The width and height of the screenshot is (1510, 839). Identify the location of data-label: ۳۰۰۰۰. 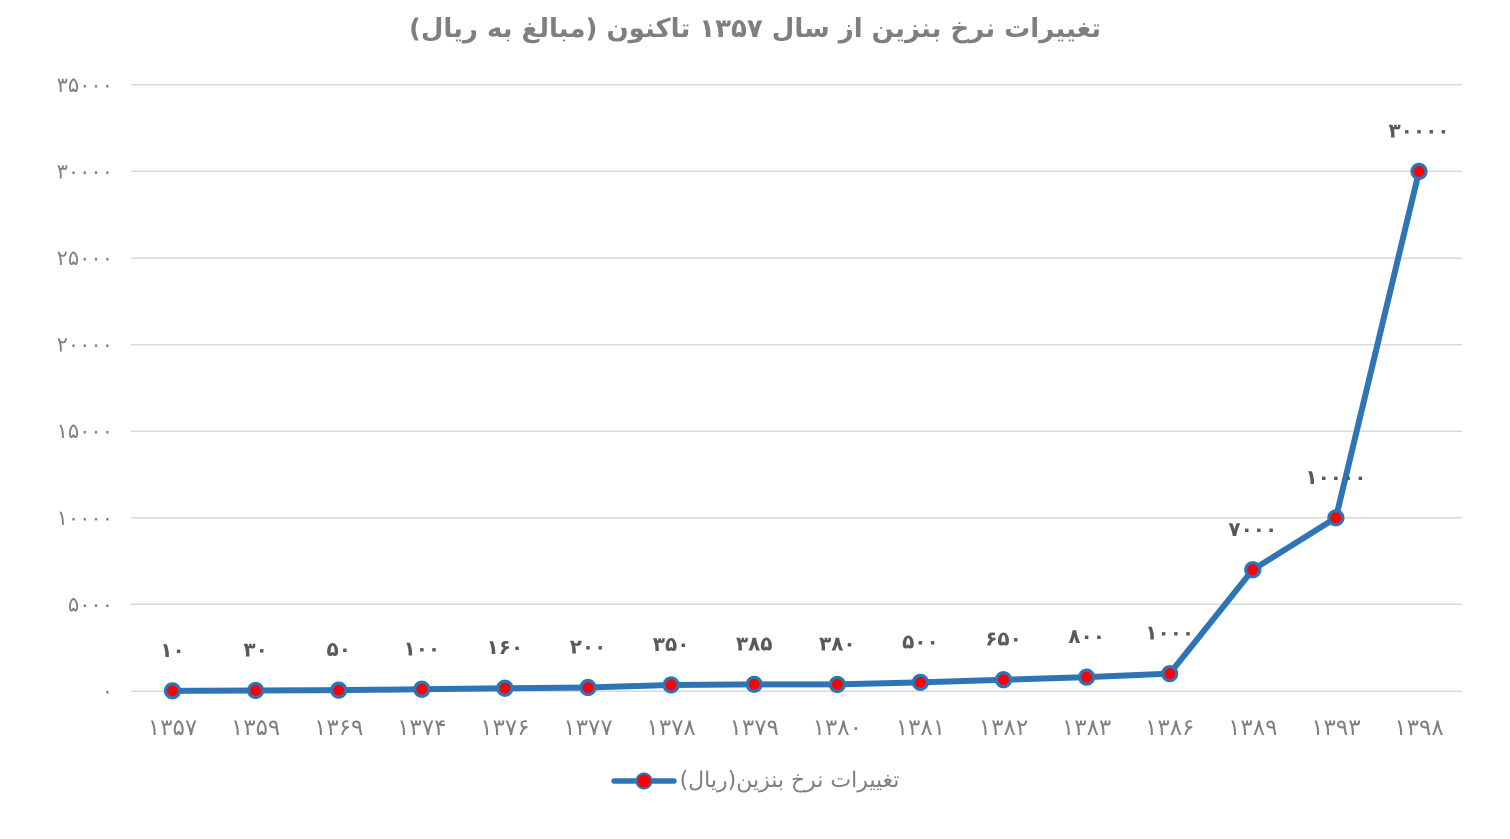
(1418, 130).